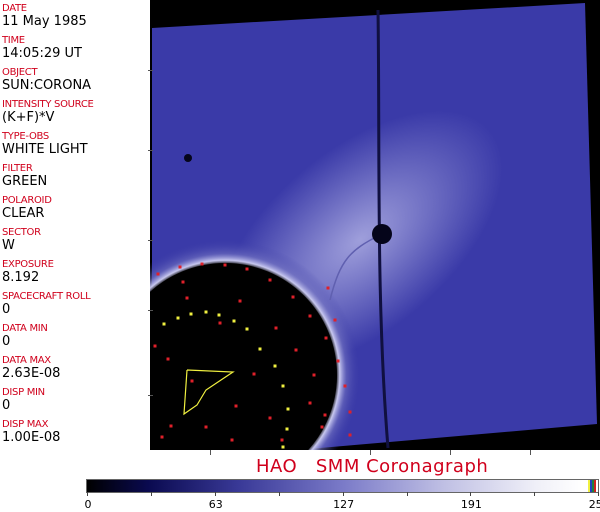 Image resolution: width=600 pixels, height=512 pixels. I want to click on field-value: SUN:CORONA, so click(47, 85).